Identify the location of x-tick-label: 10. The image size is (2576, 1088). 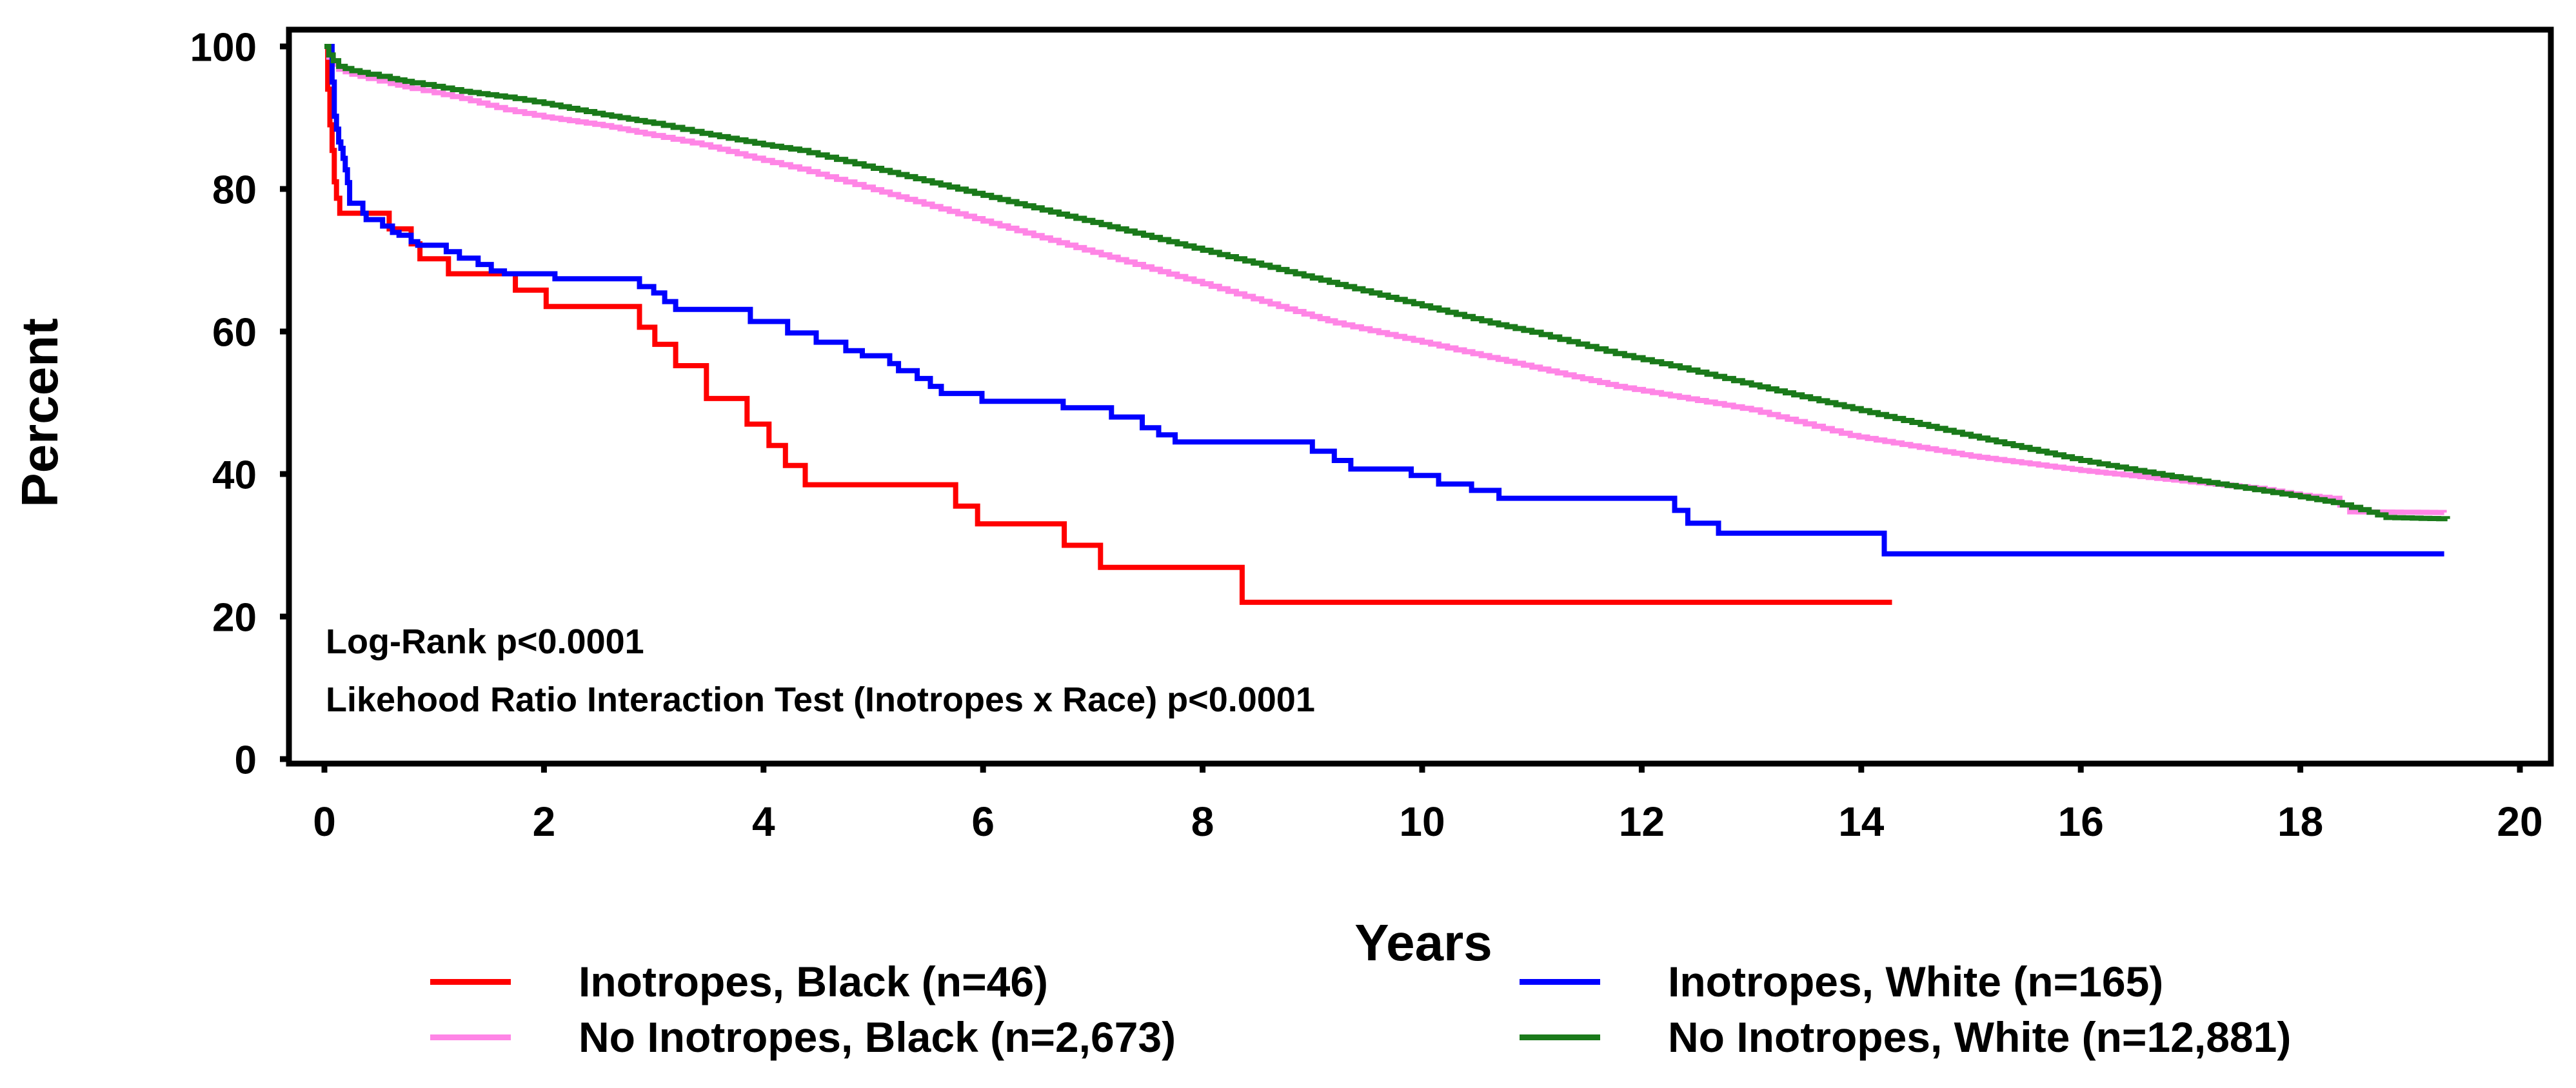
(1422, 822).